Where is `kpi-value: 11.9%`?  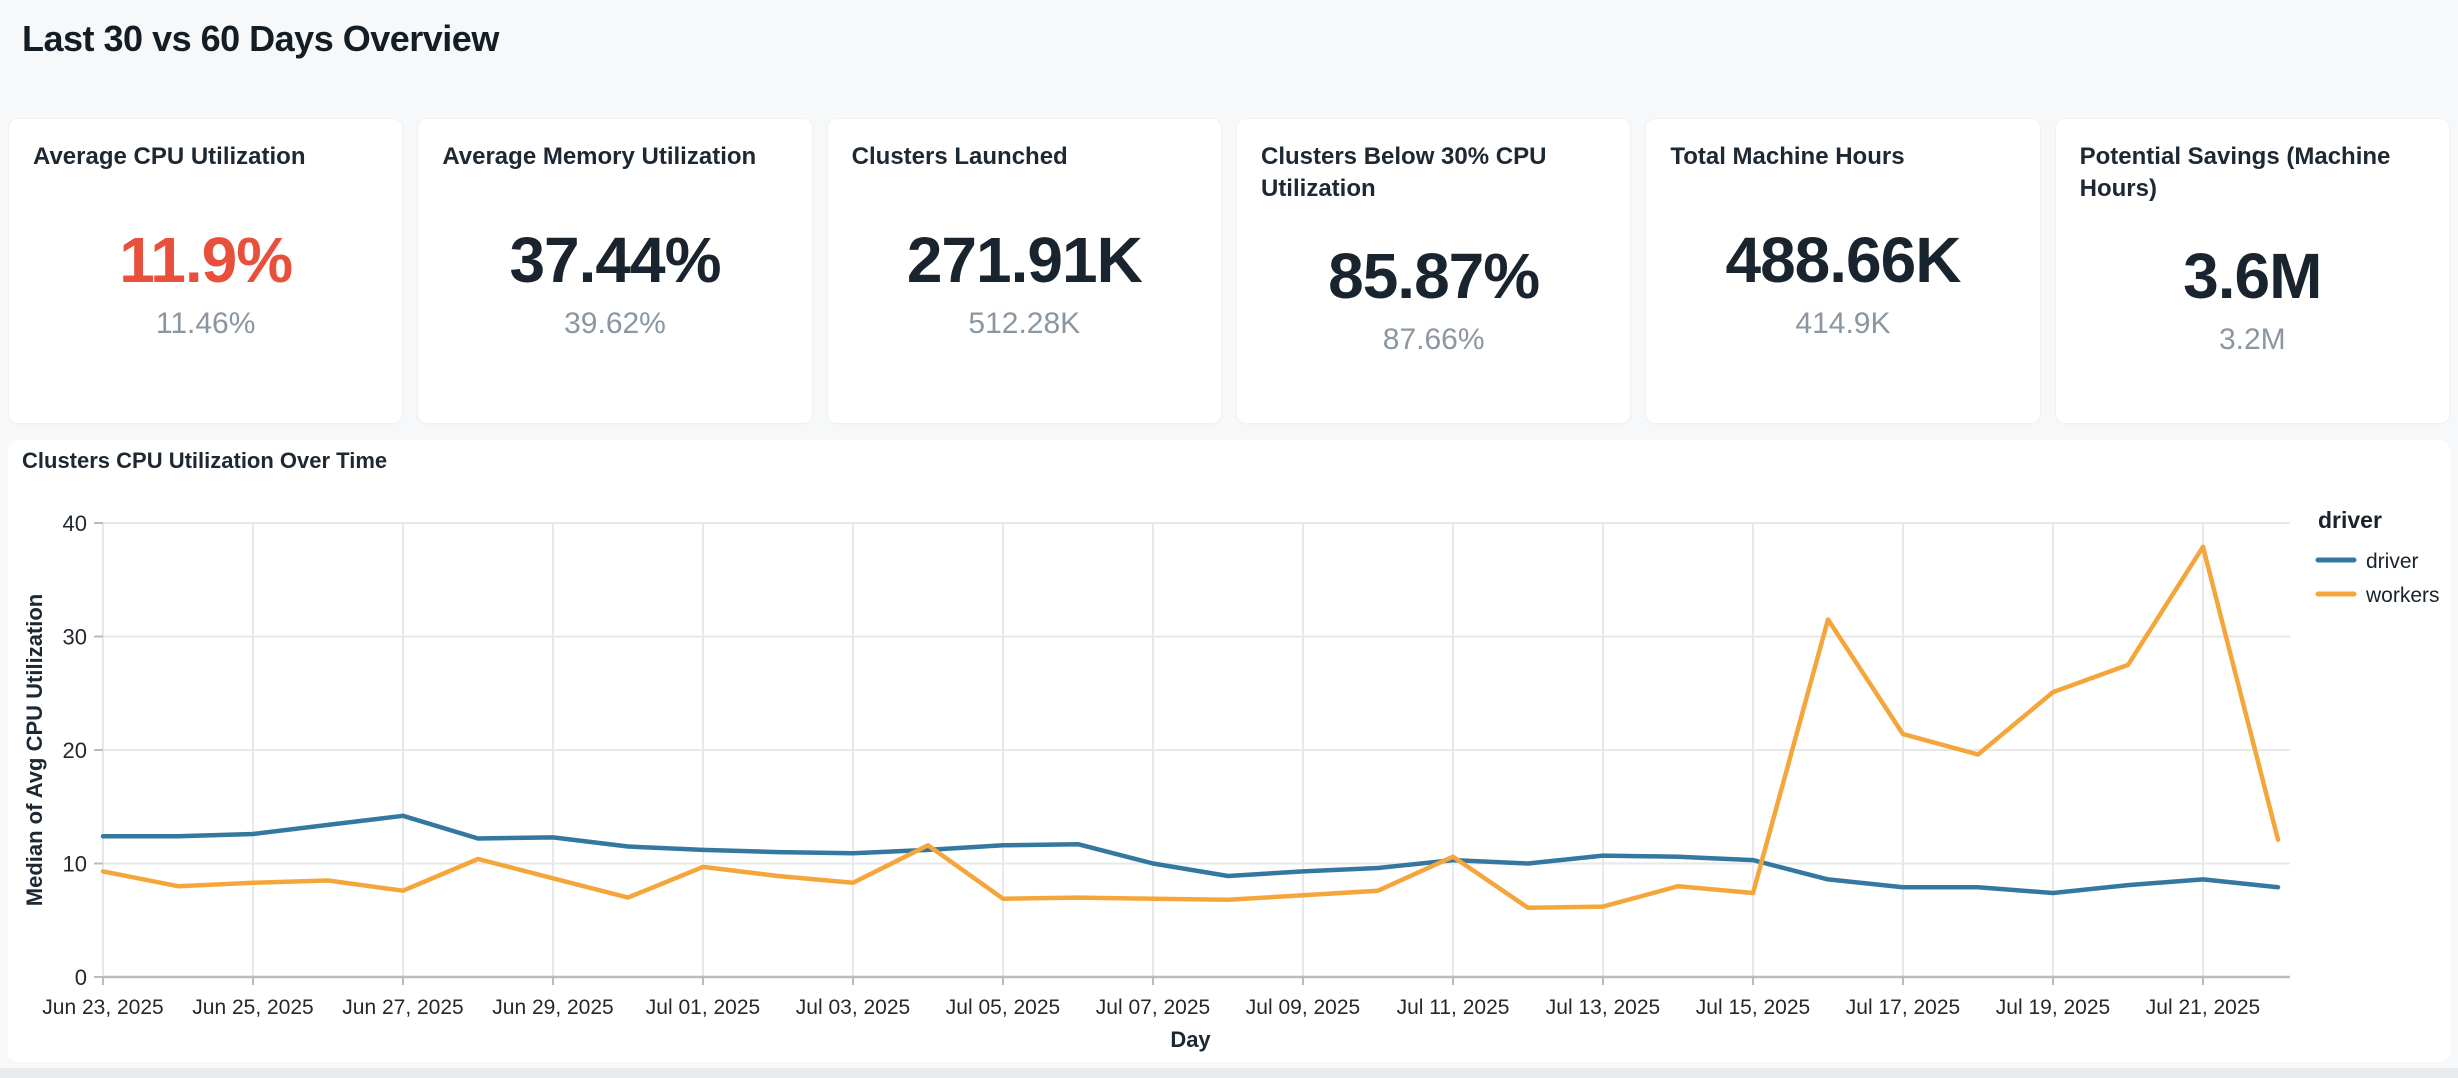
kpi-value: 11.9% is located at coordinates (206, 260).